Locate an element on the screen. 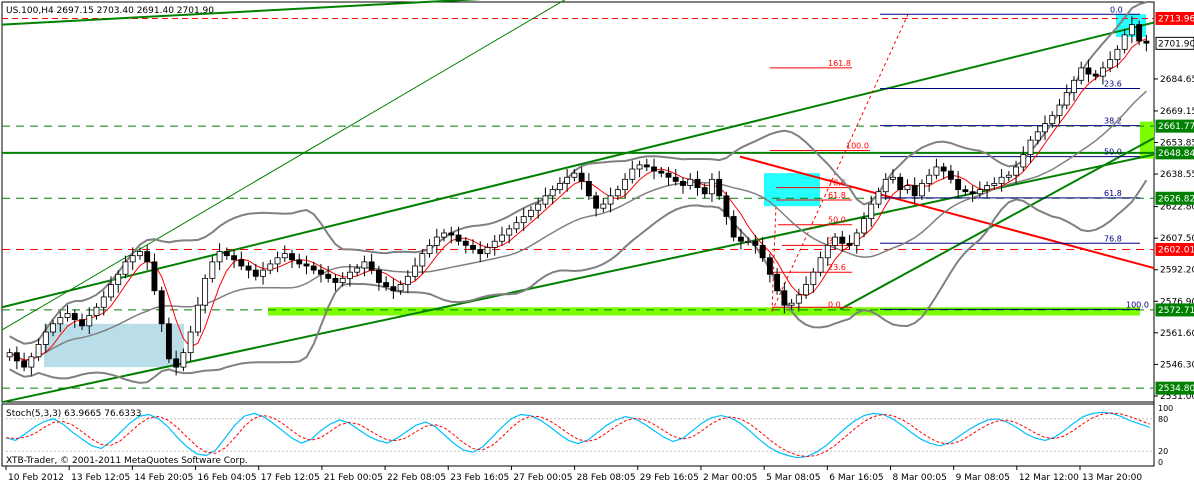 The height and width of the screenshot is (484, 1194). time-tick-label: 29 Feb 16:05 is located at coordinates (669, 478).